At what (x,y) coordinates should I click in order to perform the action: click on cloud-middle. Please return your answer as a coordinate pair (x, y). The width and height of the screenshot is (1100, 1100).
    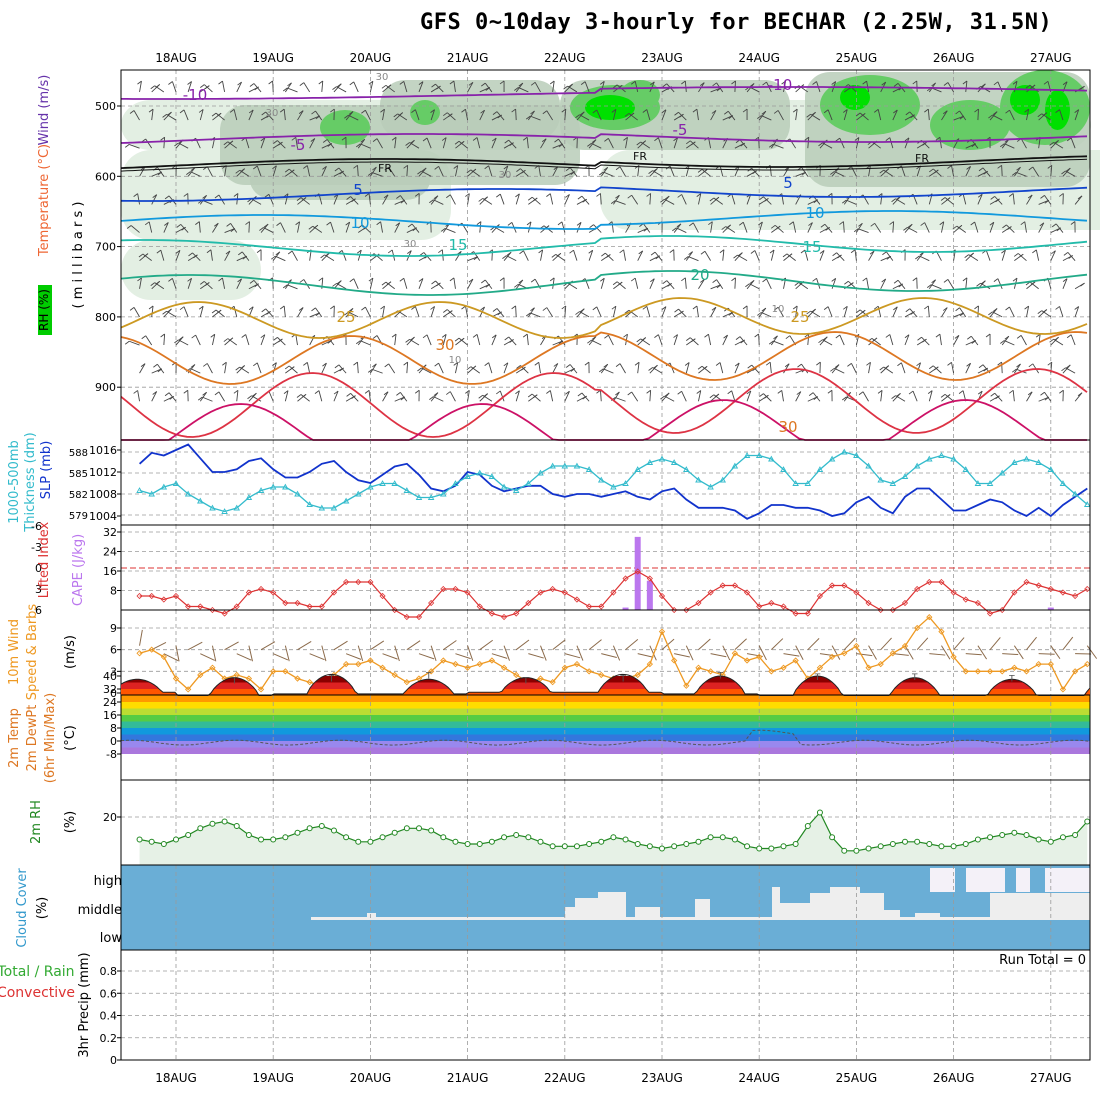
    Looking at the image, I should click on (570, 913).